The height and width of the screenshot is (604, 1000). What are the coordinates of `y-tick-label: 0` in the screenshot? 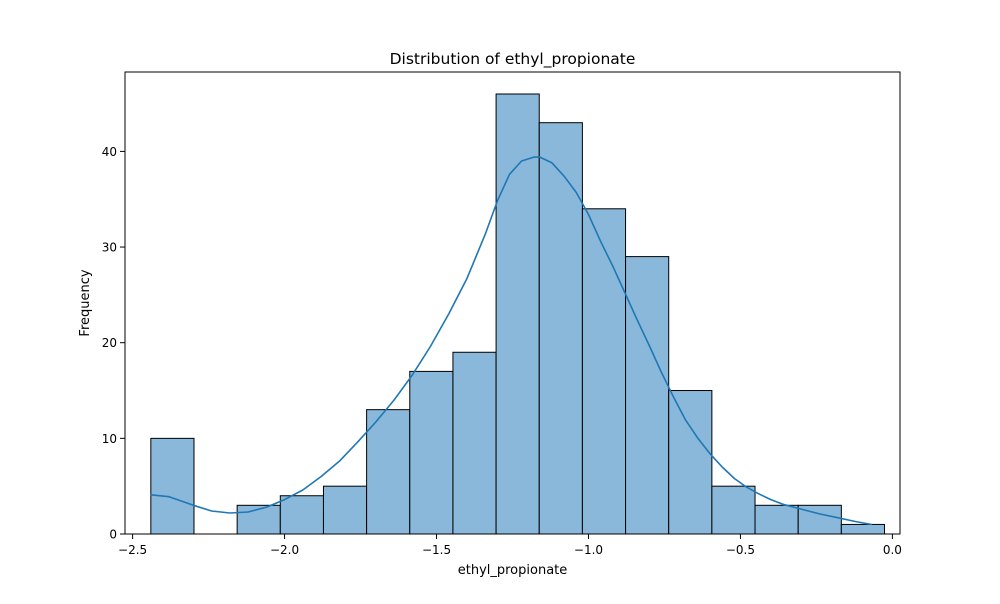 It's located at (113, 535).